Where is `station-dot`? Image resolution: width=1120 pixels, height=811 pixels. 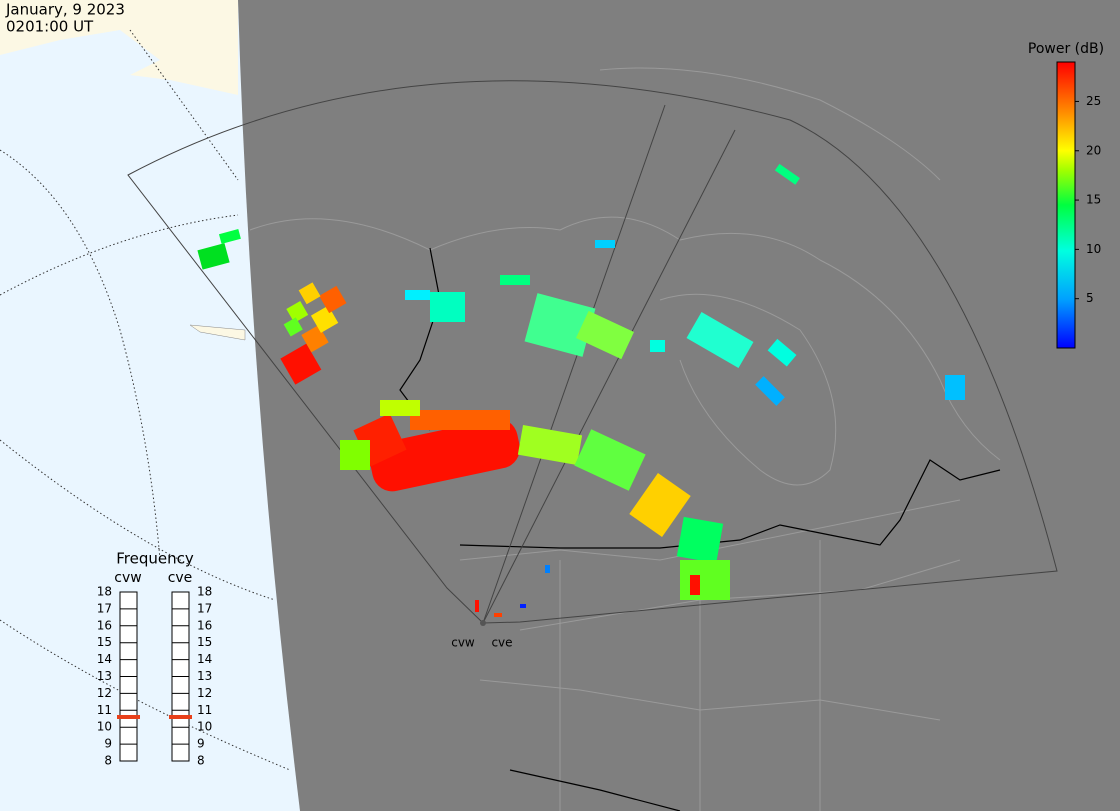 station-dot is located at coordinates (483, 623).